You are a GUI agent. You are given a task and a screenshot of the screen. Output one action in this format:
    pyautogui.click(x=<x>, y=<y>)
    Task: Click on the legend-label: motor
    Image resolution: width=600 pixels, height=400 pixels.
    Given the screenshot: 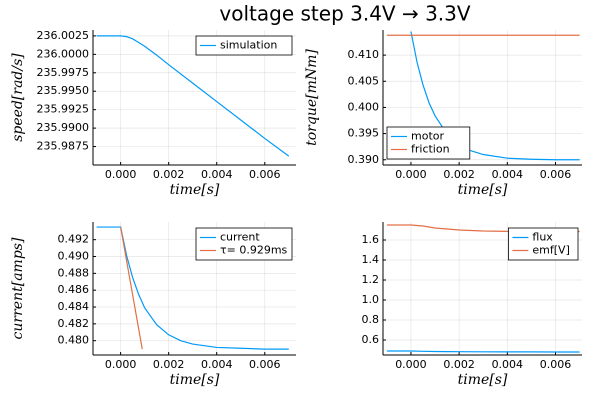 What is the action you would take?
    pyautogui.click(x=427, y=136)
    